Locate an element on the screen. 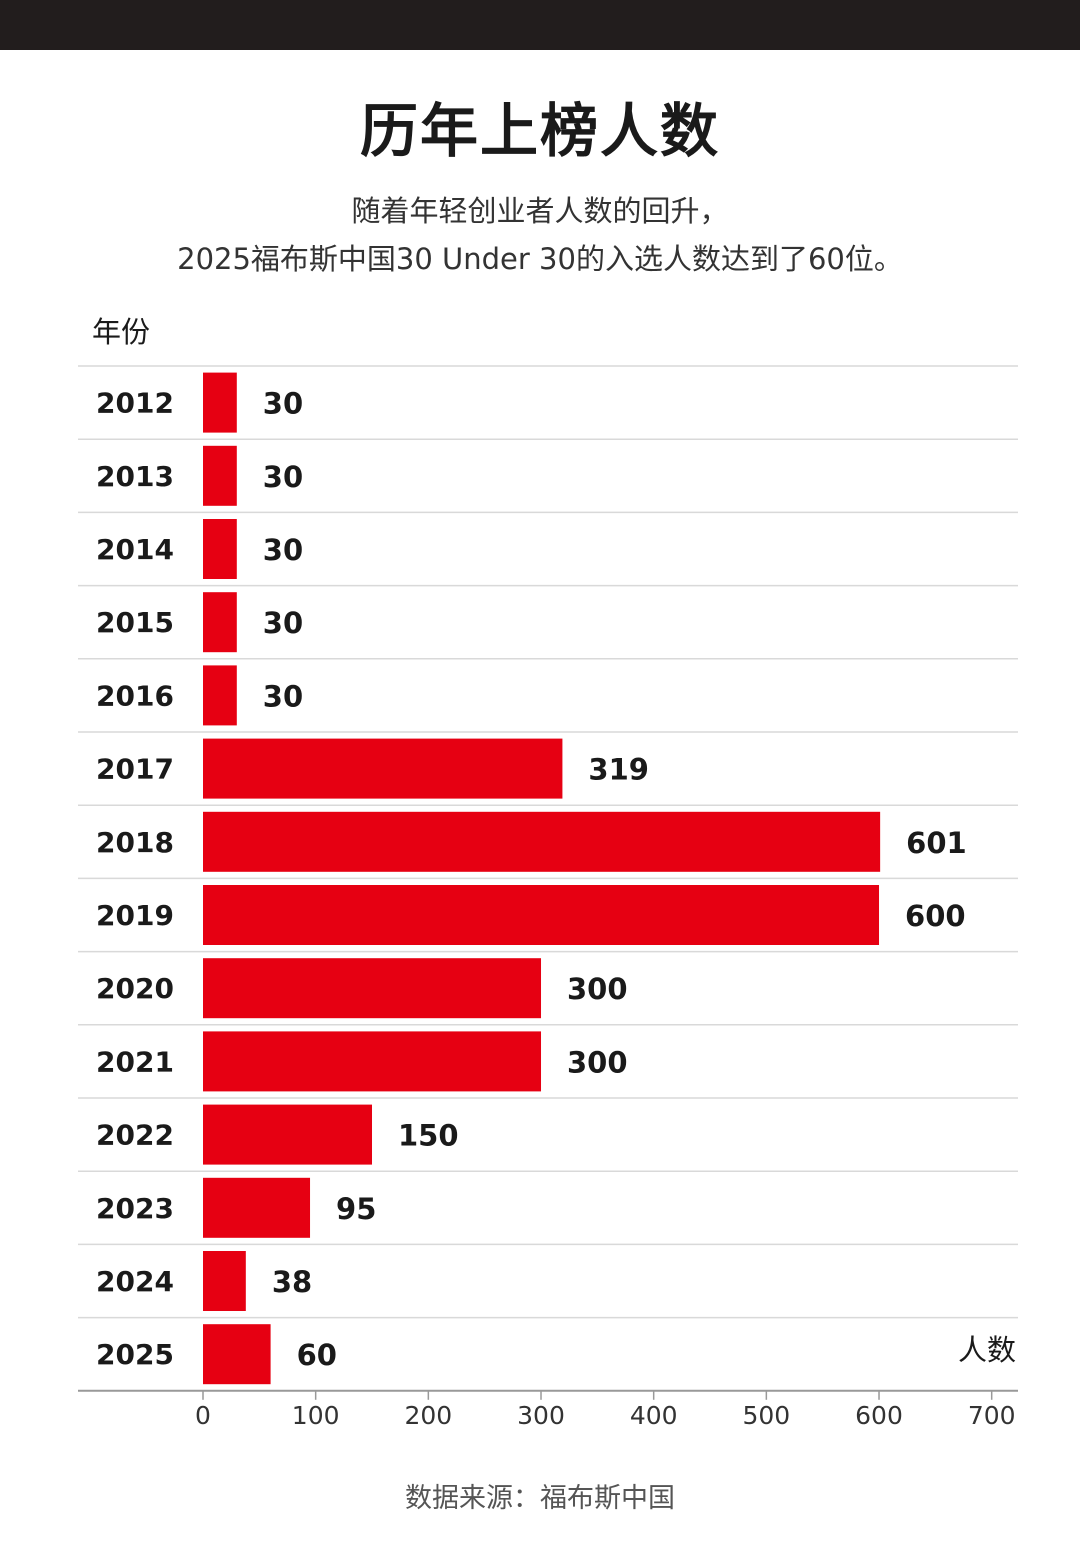 This screenshot has width=1080, height=1559. bar-2020 is located at coordinates (372, 988).